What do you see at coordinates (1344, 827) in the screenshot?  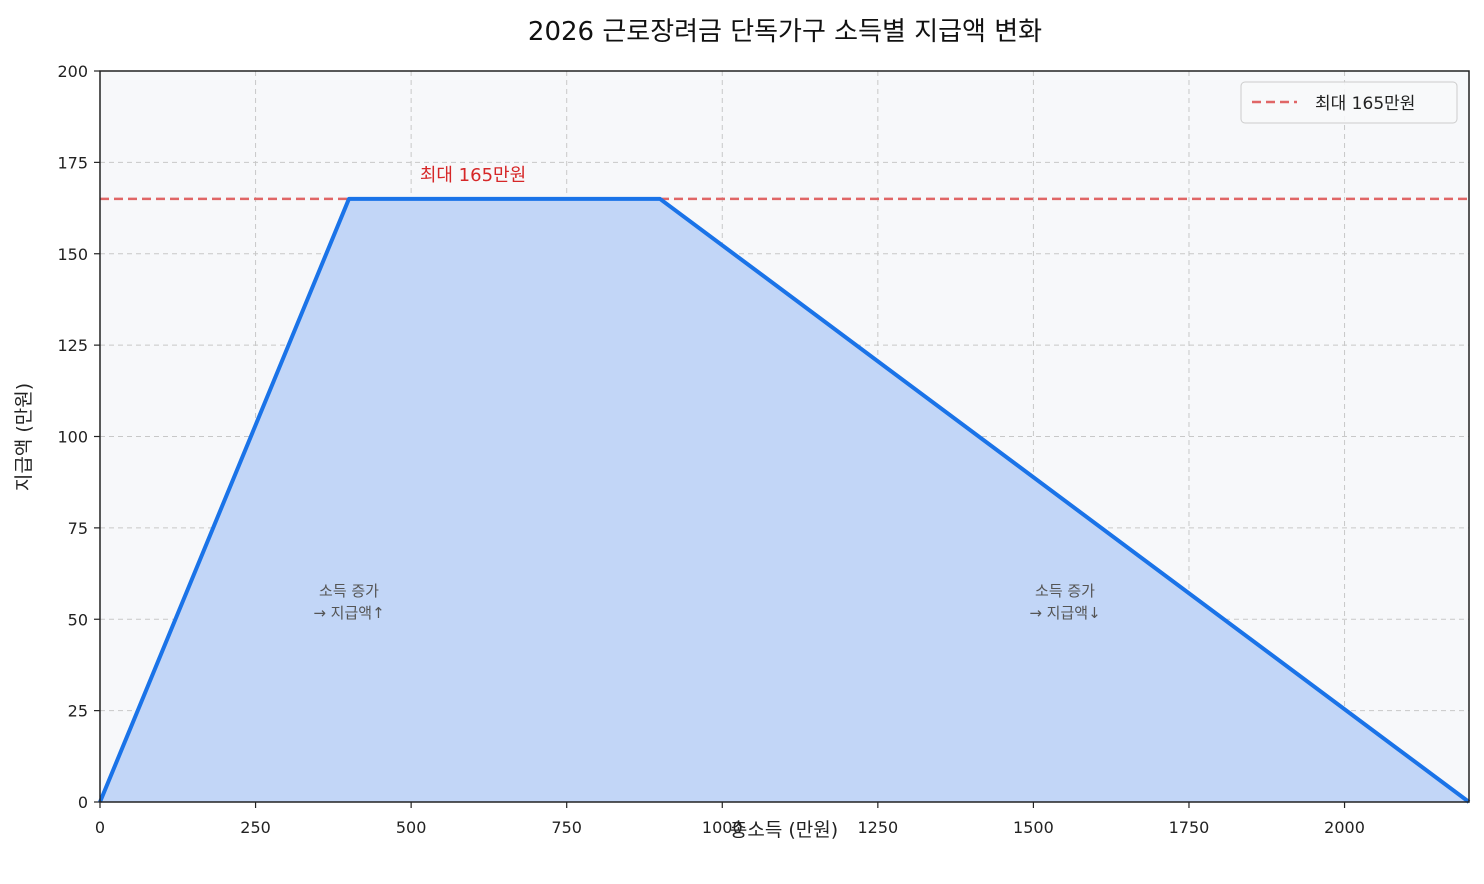 I see `x-tick-label: 2000` at bounding box center [1344, 827].